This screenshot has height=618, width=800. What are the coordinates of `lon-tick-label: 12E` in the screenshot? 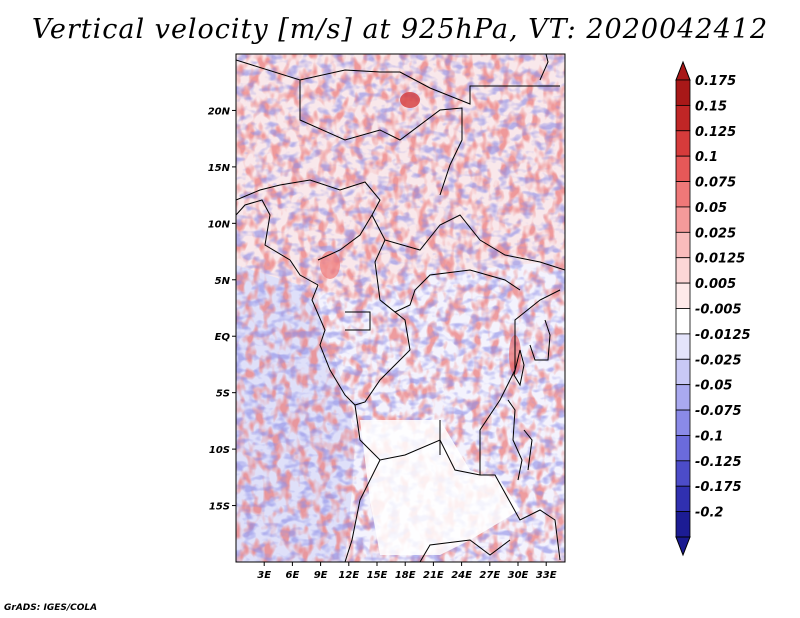 It's located at (348, 575).